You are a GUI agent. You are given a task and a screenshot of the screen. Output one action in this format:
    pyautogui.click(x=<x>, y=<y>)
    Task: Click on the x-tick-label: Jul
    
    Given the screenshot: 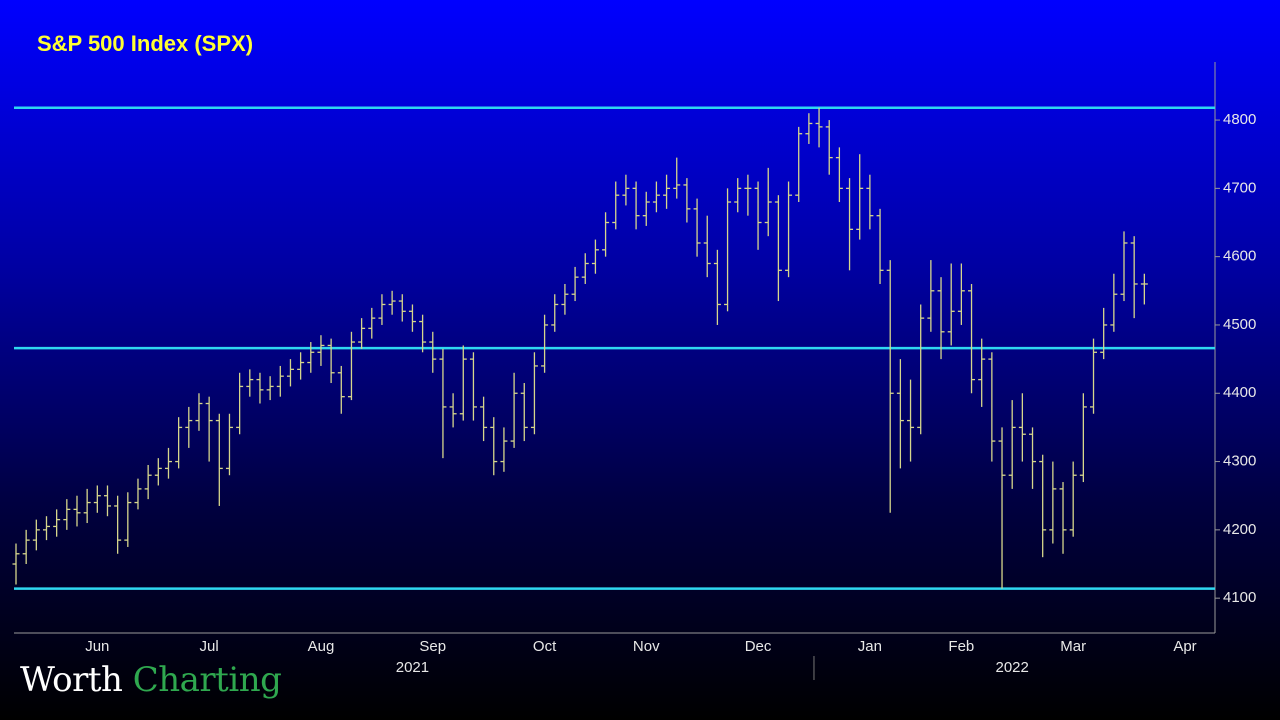 What is the action you would take?
    pyautogui.click(x=209, y=646)
    